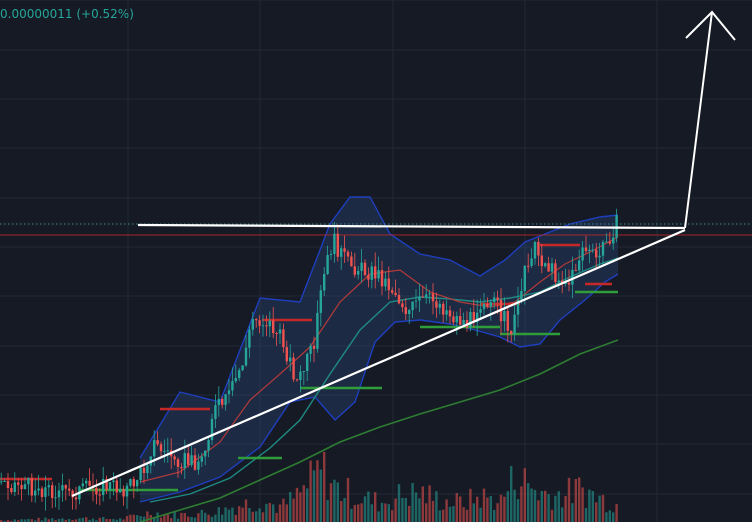 The height and width of the screenshot is (522, 752). I want to click on resistance-trendline, so click(411, 226).